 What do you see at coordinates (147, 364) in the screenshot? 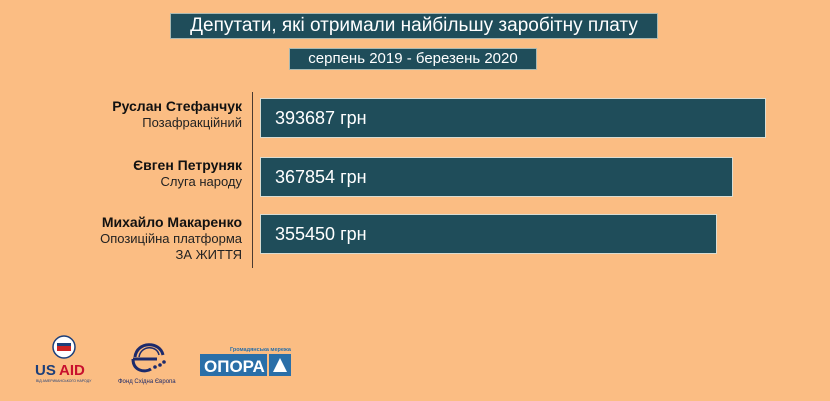
I see `east-europe-foundation-logo: Фонд Східна Європа` at bounding box center [147, 364].